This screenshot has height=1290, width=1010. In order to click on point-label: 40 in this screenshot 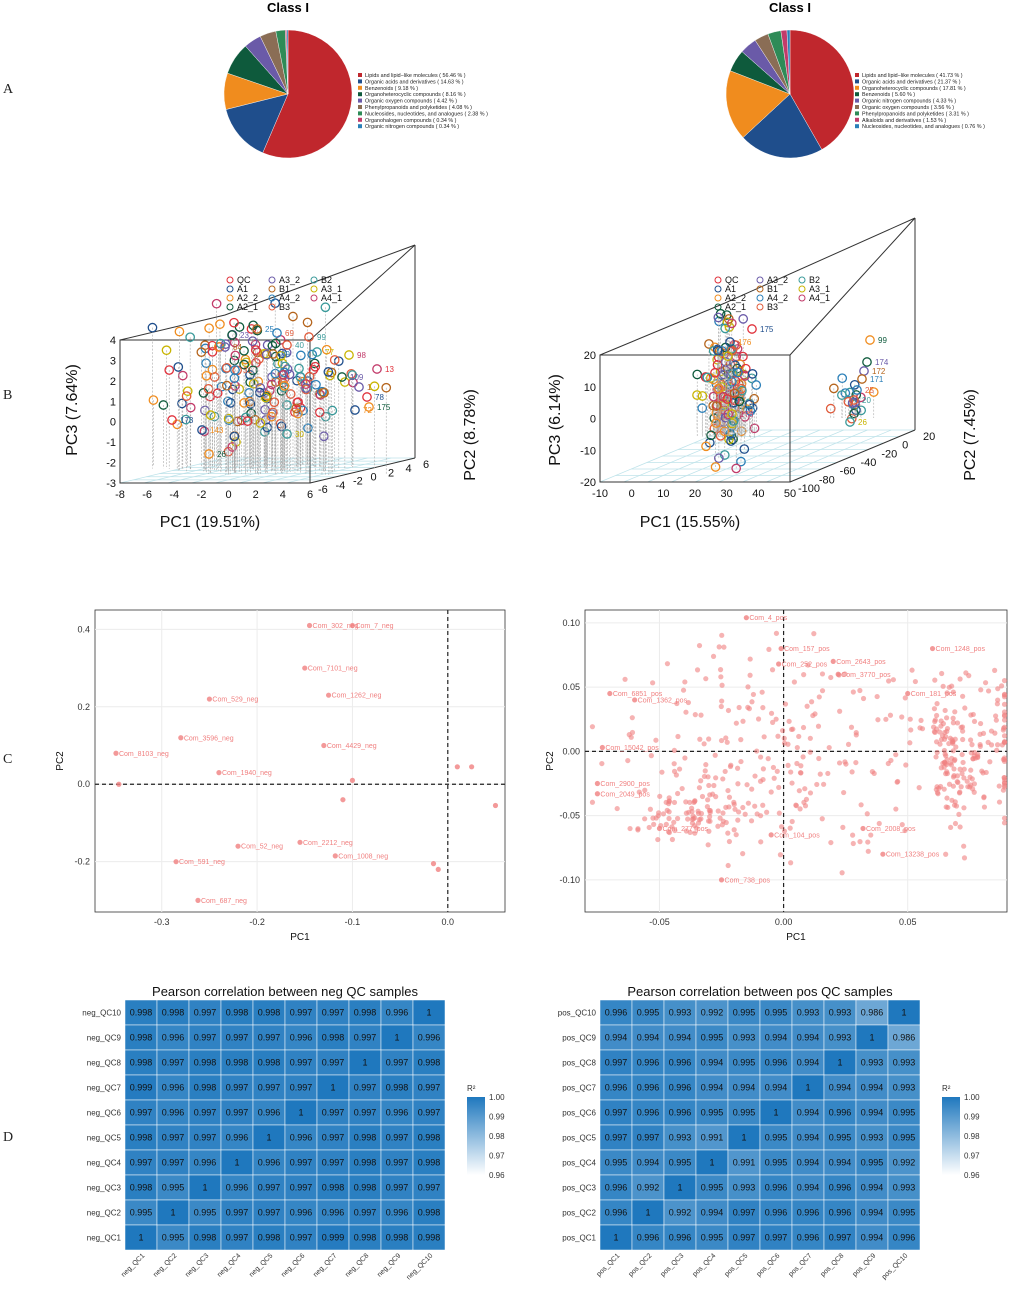, I will do `click(299, 345)`.